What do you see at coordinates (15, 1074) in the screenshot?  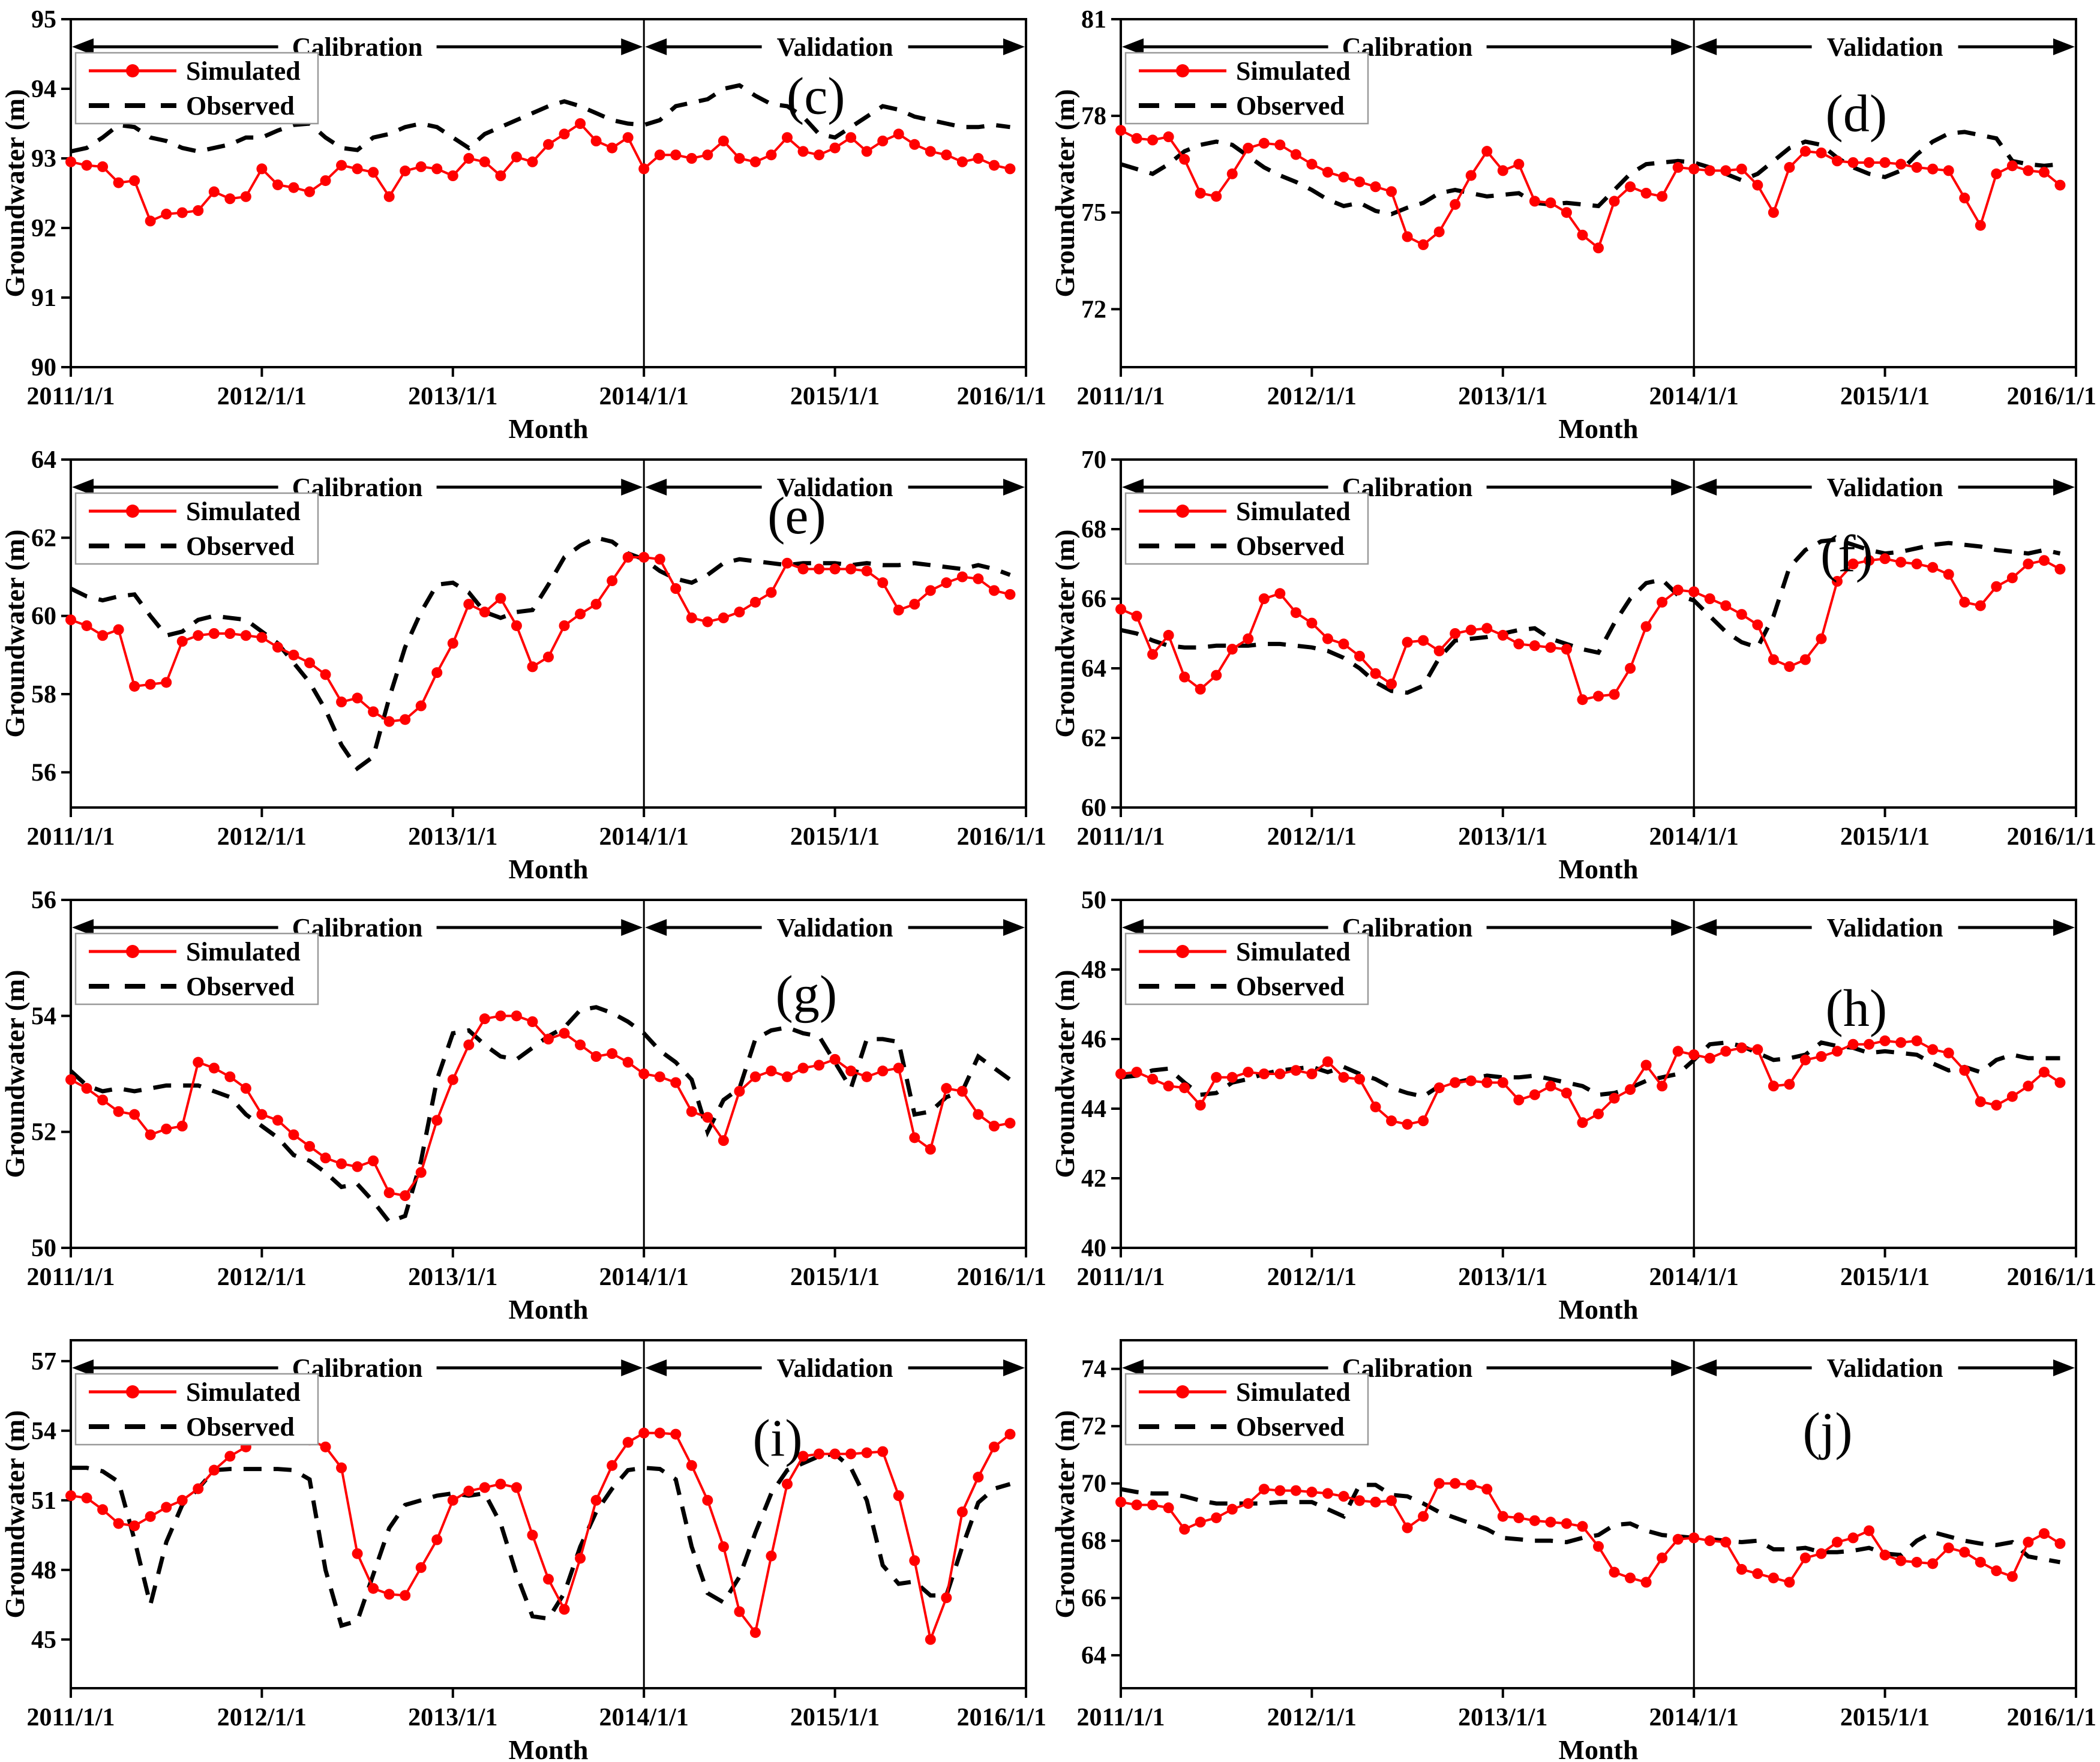 I see `y-axis-title: Groundwater (m)` at bounding box center [15, 1074].